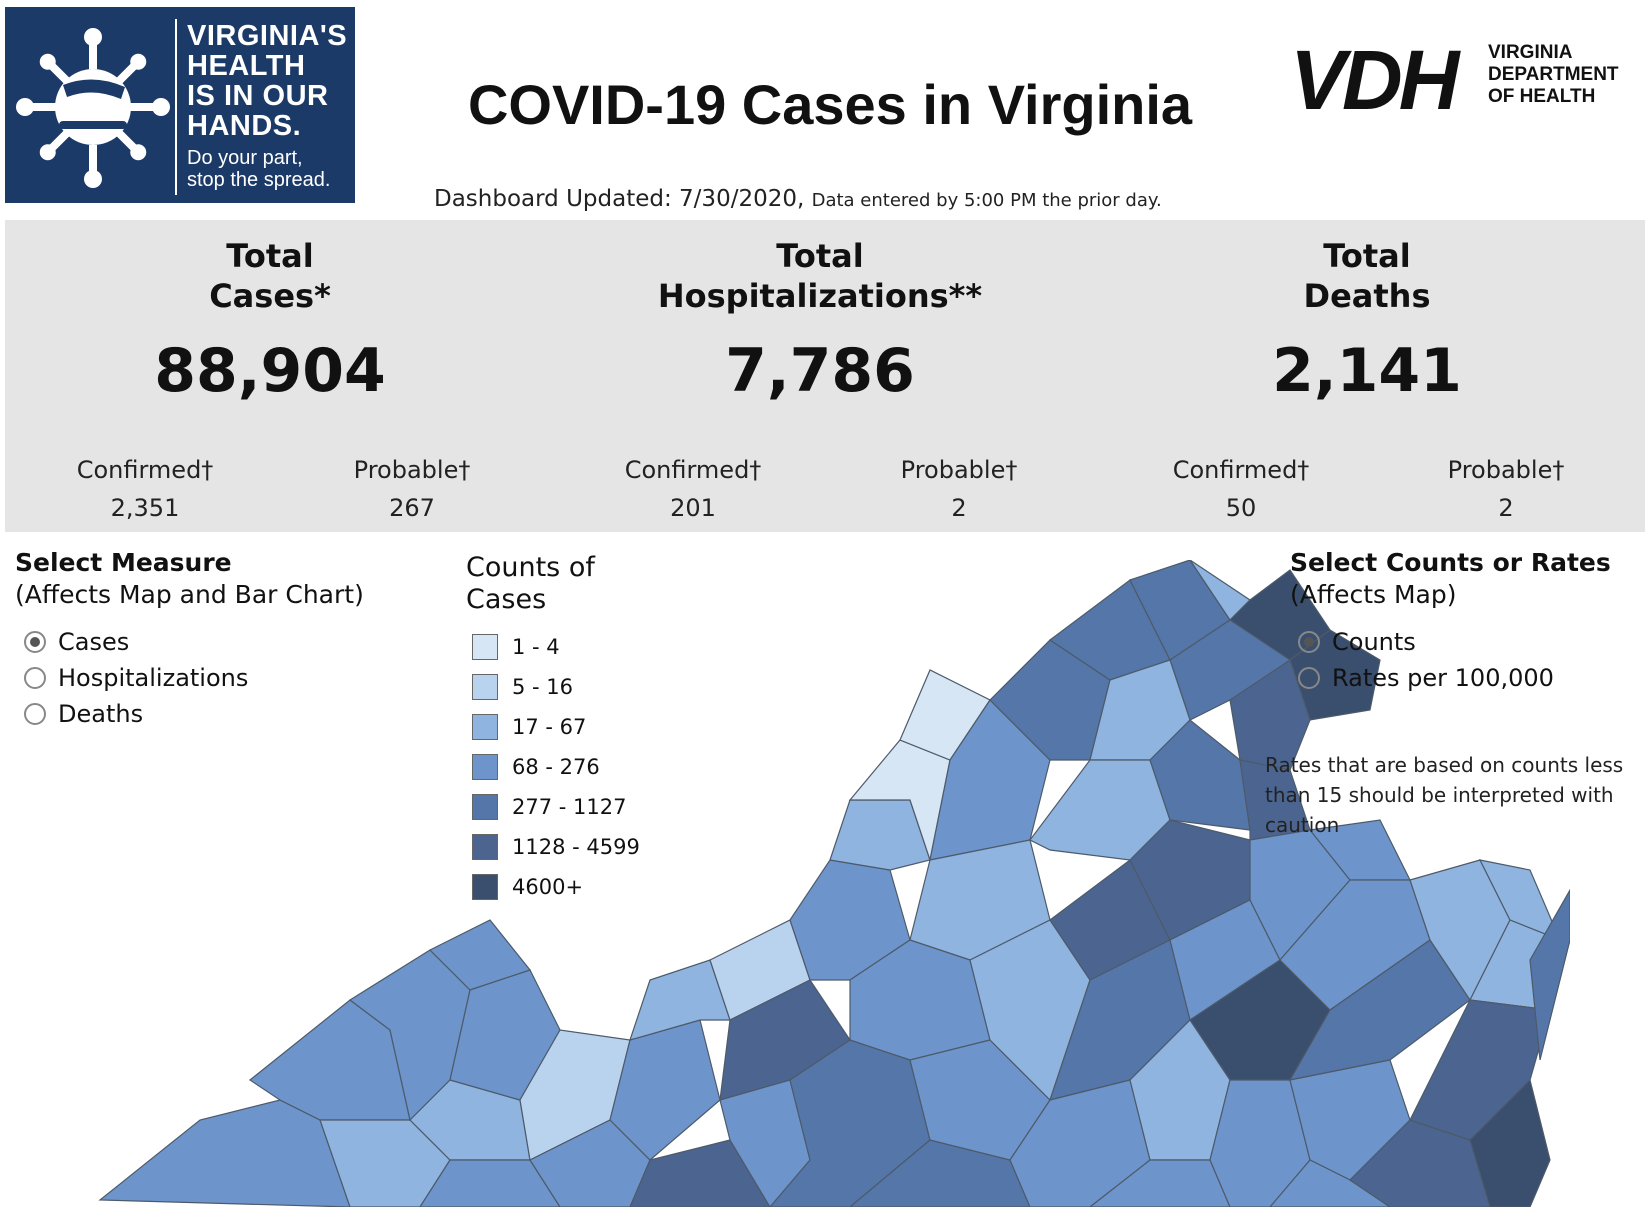  What do you see at coordinates (270, 371) in the screenshot?
I see `total-cases-value: 88,904` at bounding box center [270, 371].